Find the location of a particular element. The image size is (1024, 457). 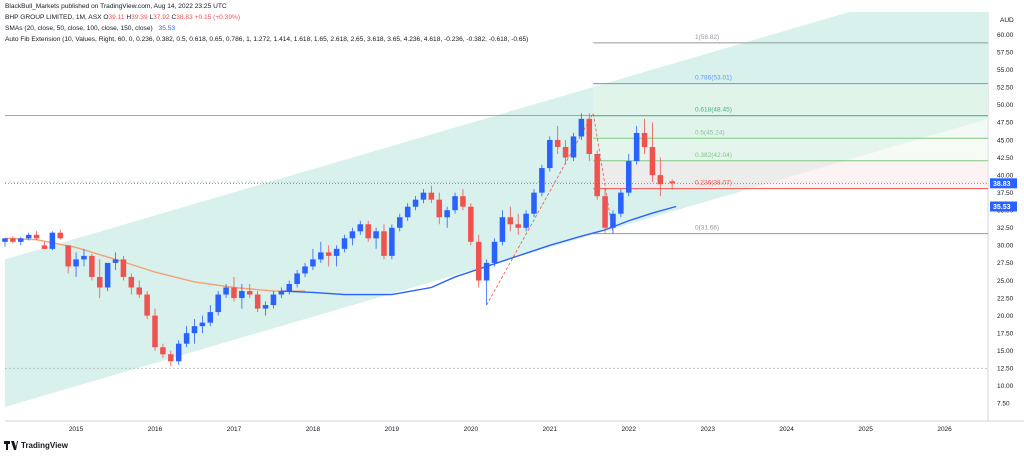

ohlc-l-label: L is located at coordinates (151, 17).